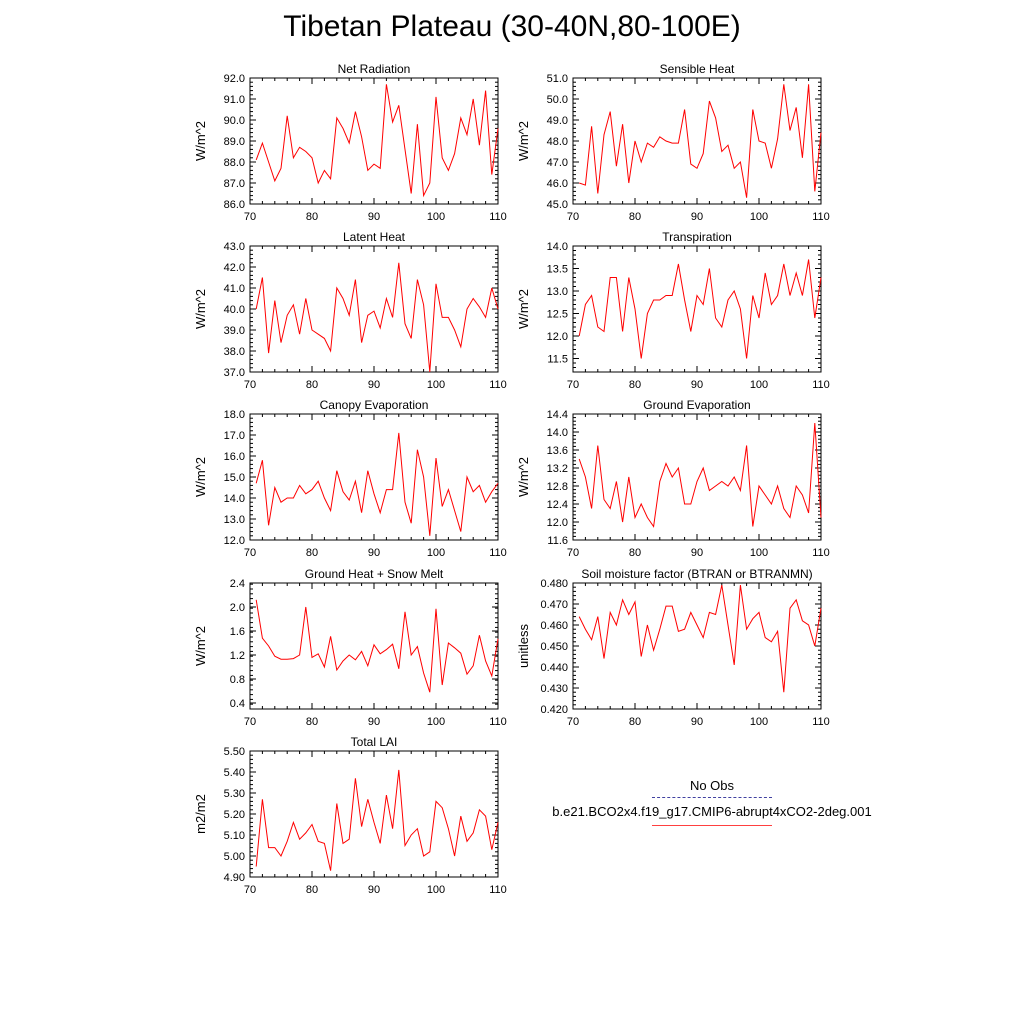 The width and height of the screenshot is (1024, 1024). What do you see at coordinates (557, 121) in the screenshot?
I see `y-tick-label: 49.0` at bounding box center [557, 121].